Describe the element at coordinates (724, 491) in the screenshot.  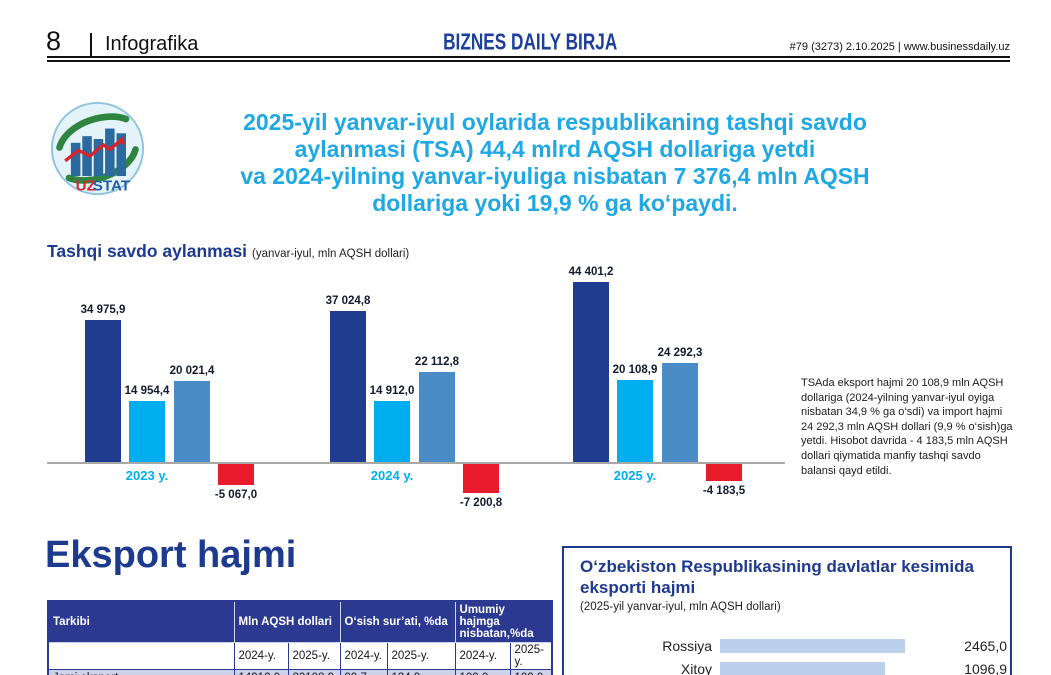
I see `chart-value-label: -4 183,5` at that location.